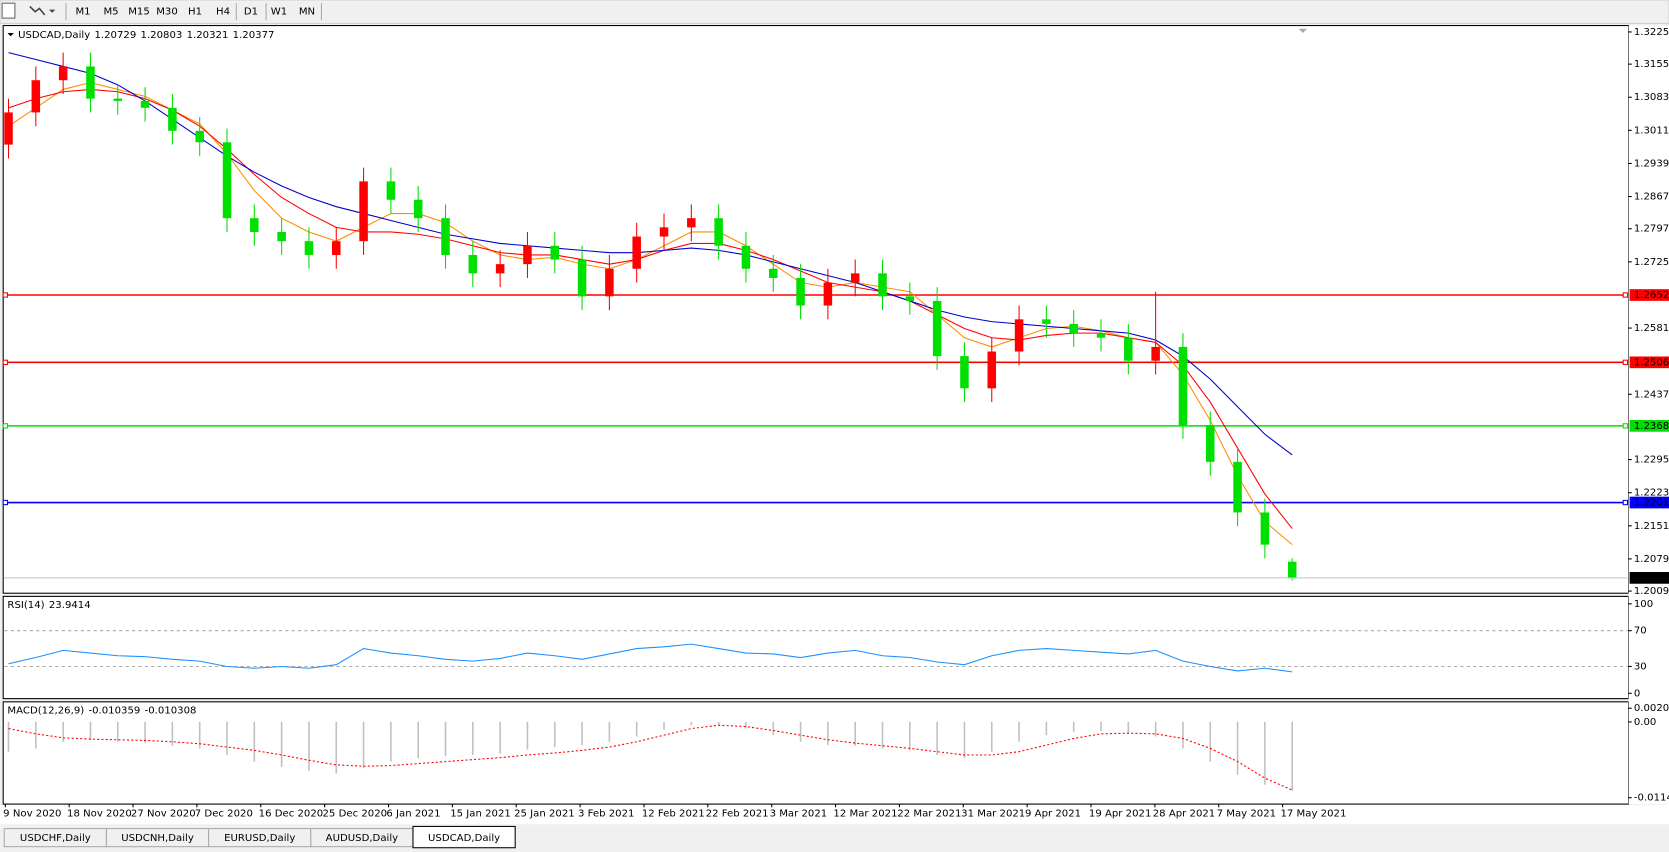  I want to click on current-price-box, so click(1649, 578).